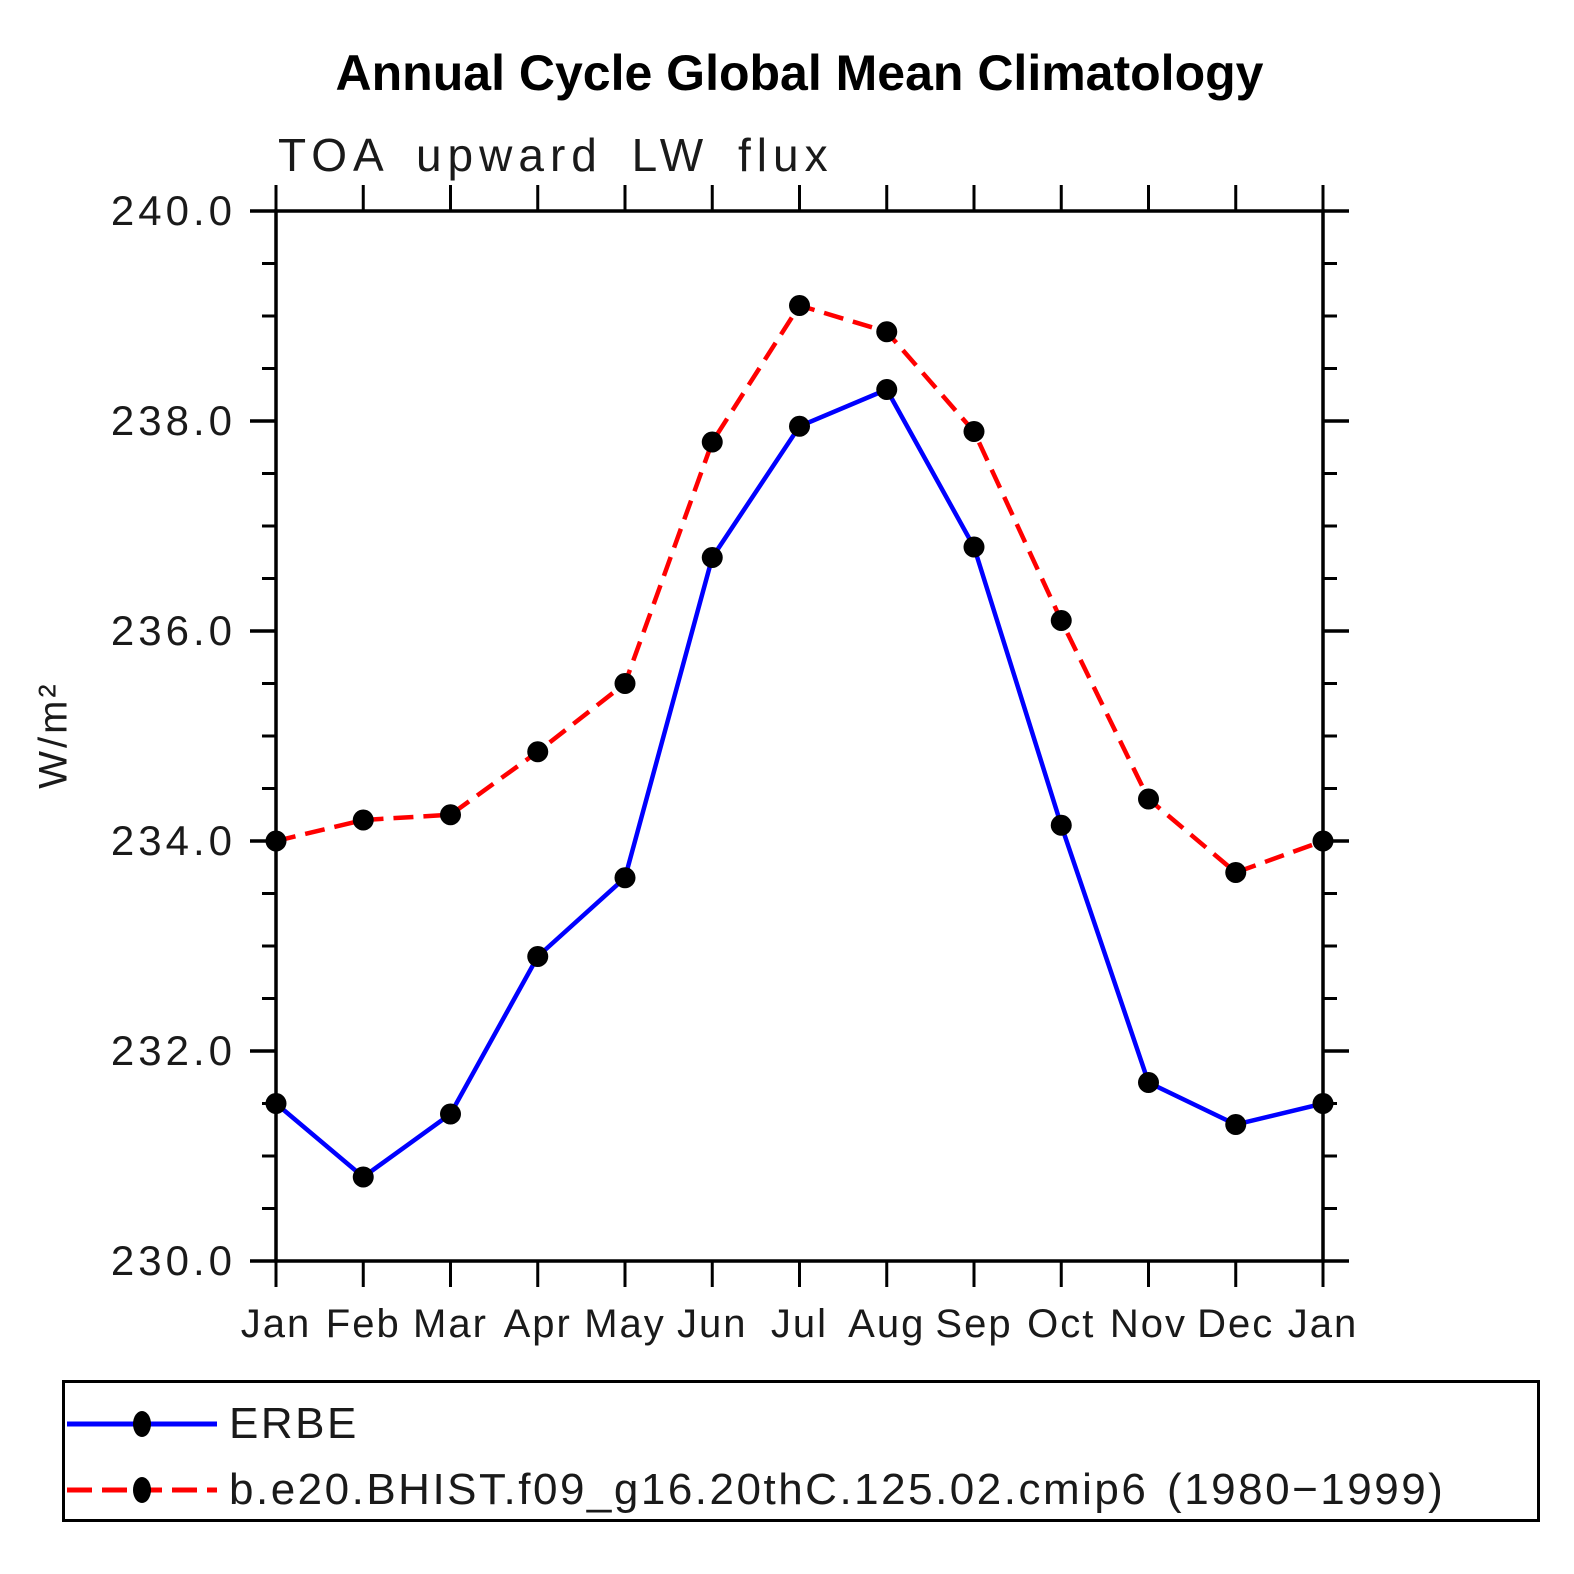 This screenshot has height=1574, width=1574. I want to click on x-tick-label: Mar, so click(450, 1324).